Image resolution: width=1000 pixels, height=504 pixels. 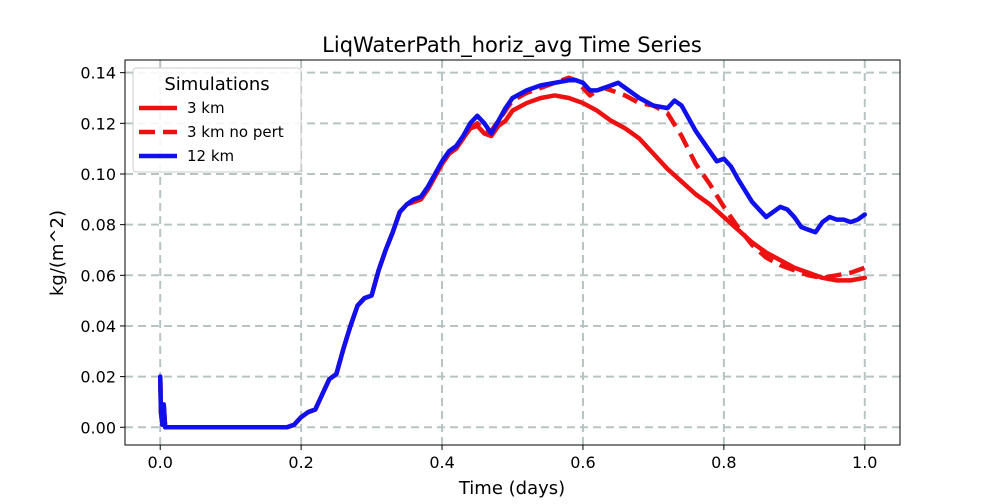 I want to click on legend-label: 12 km, so click(x=210, y=156).